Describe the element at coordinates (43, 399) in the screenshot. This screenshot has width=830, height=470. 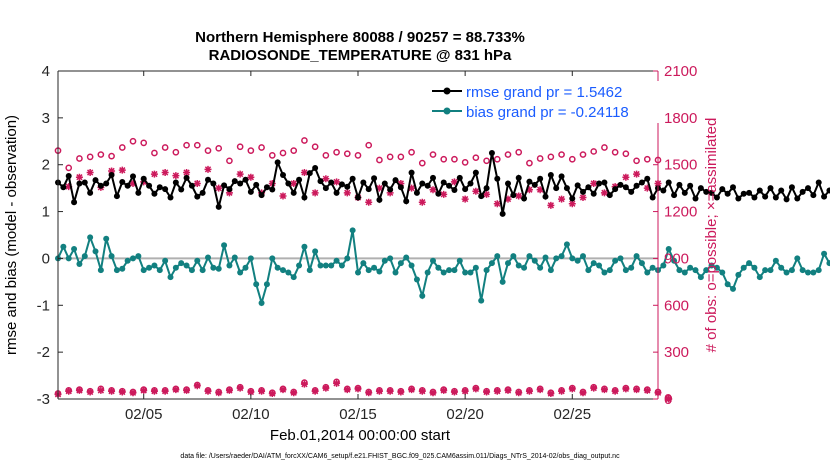
I see `y-tick-label-left: -3` at that location.